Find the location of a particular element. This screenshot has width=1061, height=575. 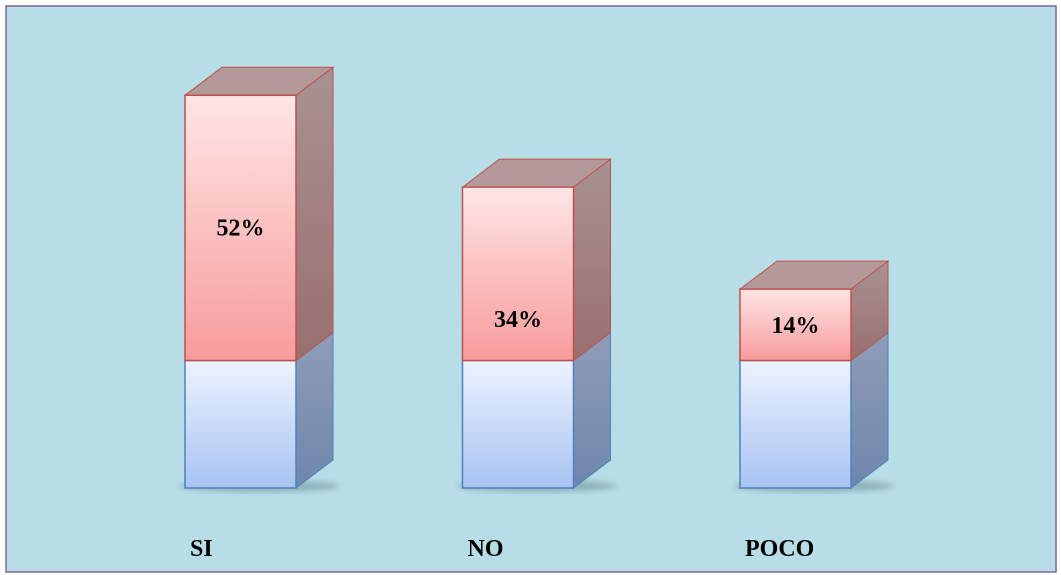

category-label-poco: POCO is located at coordinates (779, 549).